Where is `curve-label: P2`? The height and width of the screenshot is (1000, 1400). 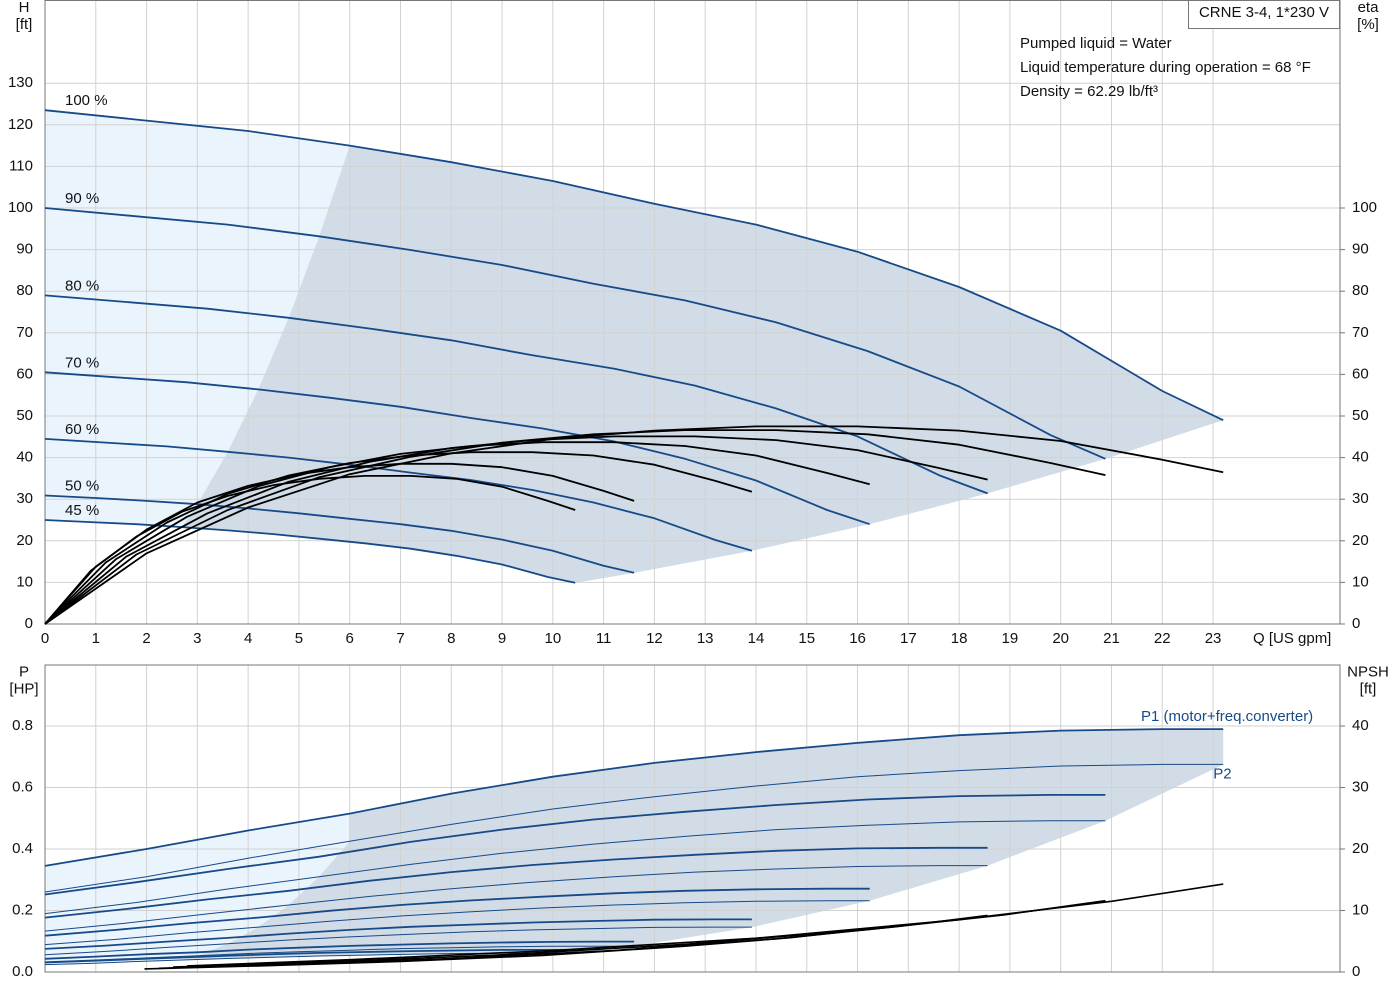
curve-label: P2 is located at coordinates (1222, 773).